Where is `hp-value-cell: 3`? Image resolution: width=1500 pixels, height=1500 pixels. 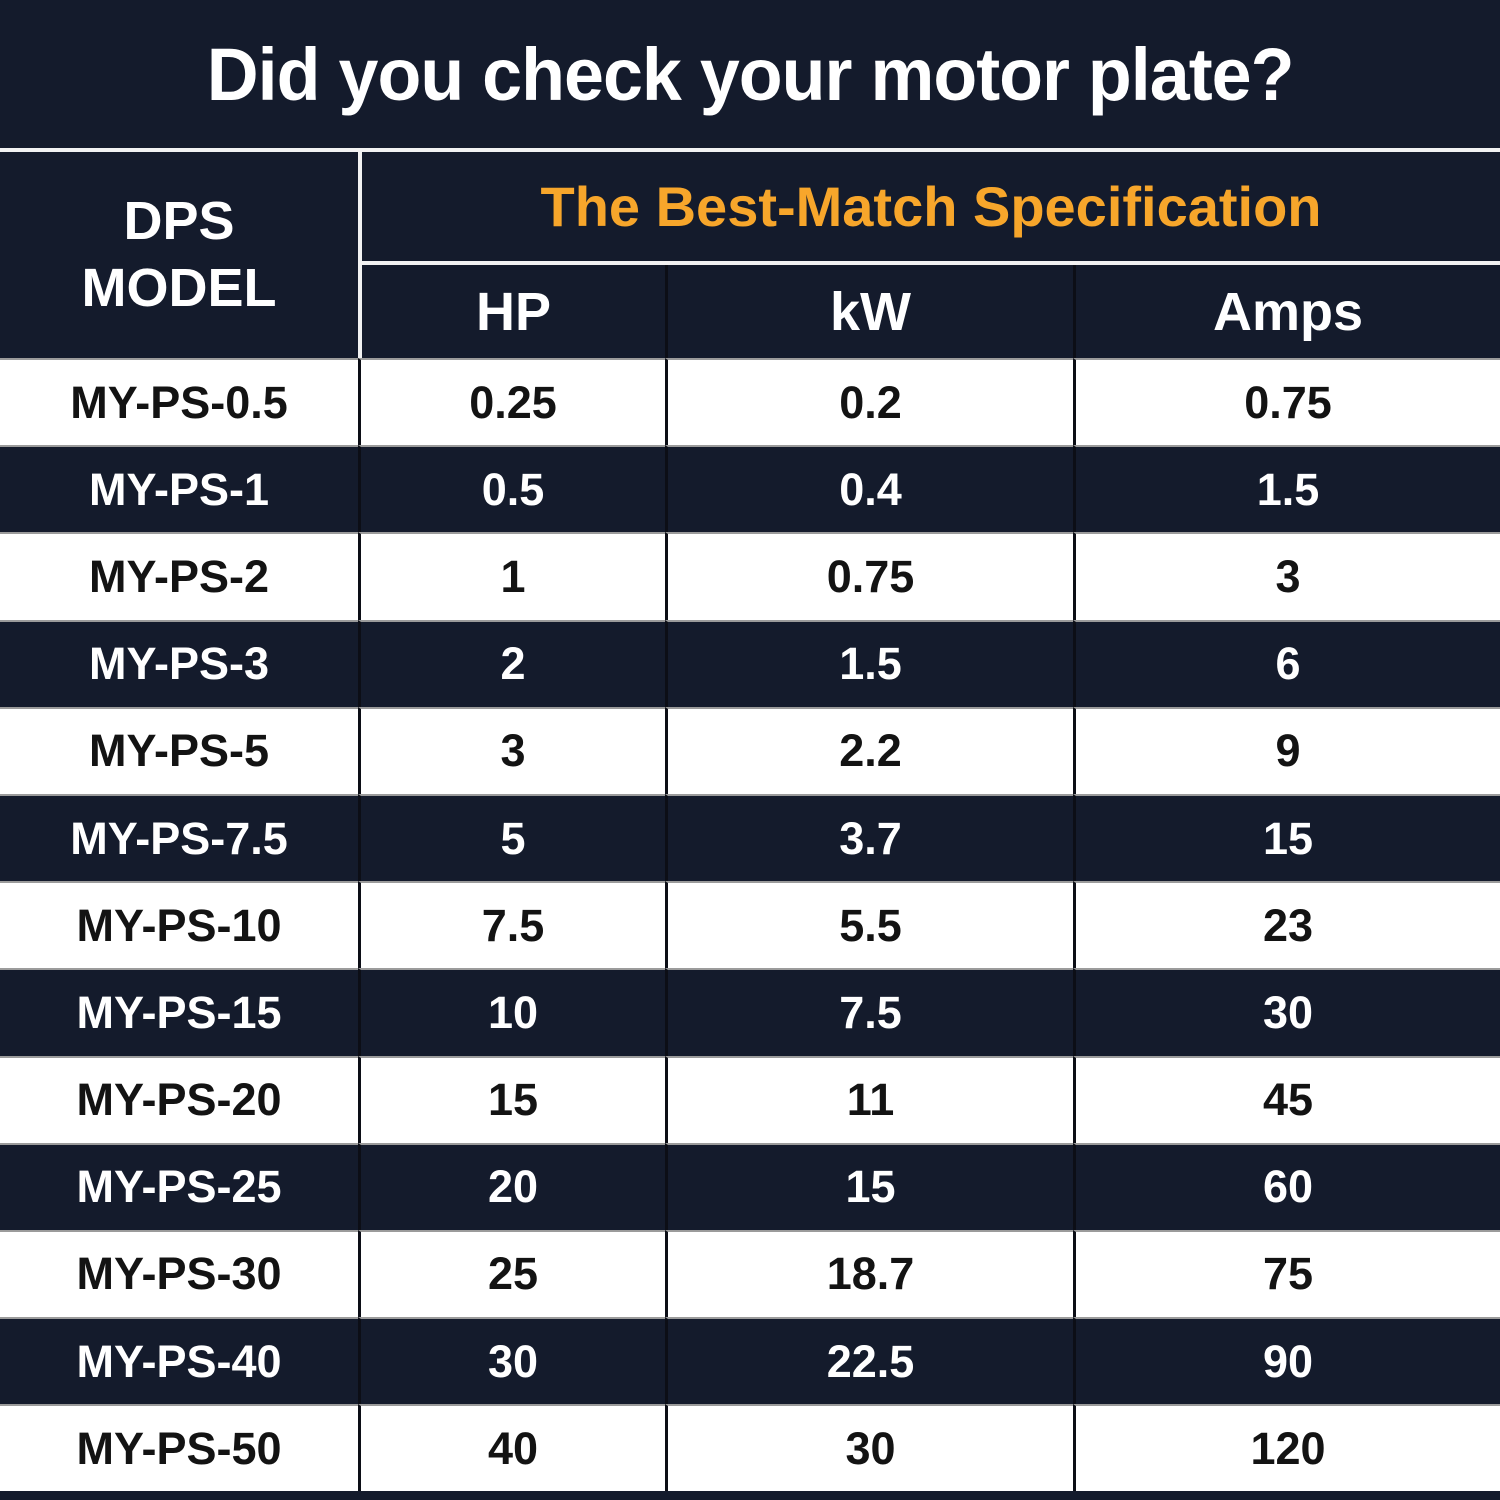
hp-value-cell: 3 is located at coordinates (511, 750).